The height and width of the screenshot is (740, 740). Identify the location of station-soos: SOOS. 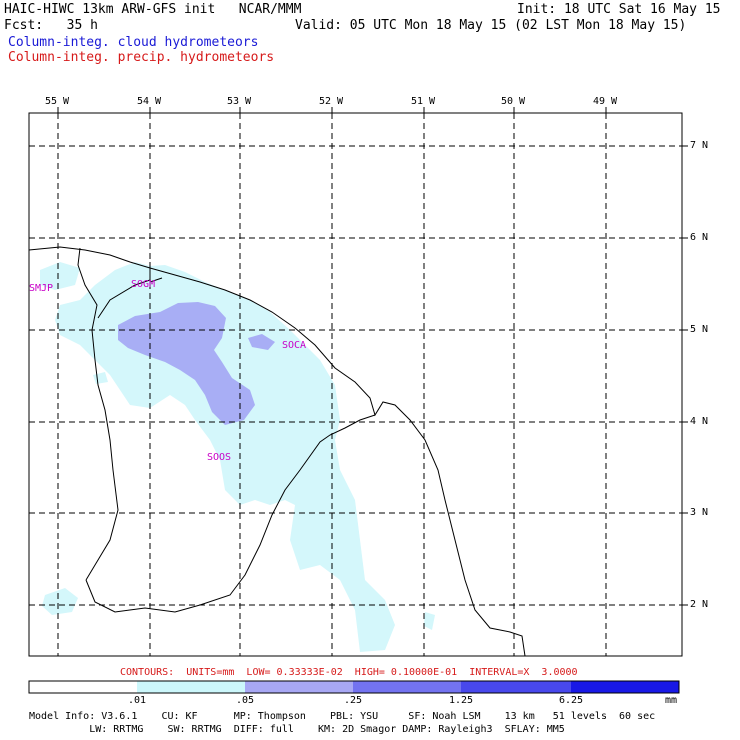
(219, 457).